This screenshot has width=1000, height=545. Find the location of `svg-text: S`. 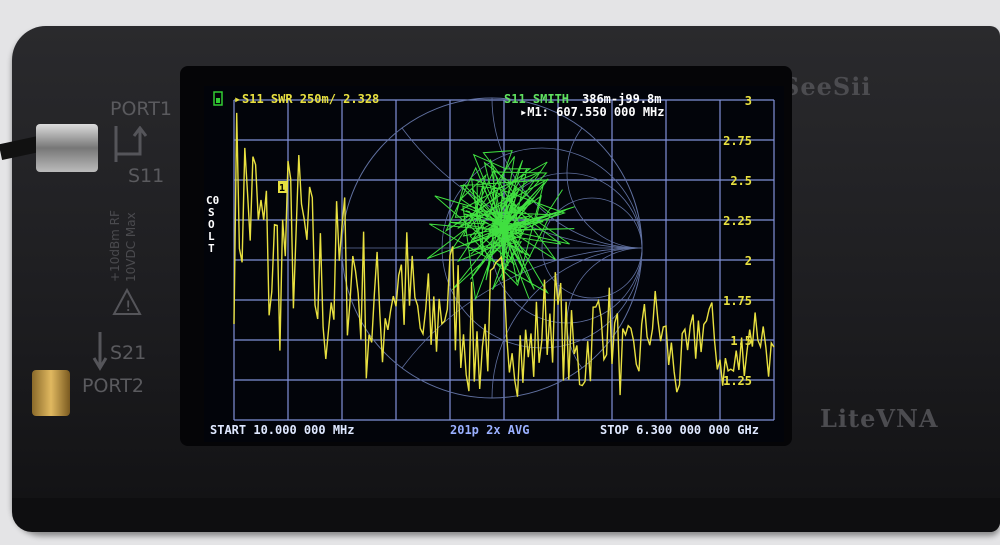

svg-text: S is located at coordinates (211, 212).